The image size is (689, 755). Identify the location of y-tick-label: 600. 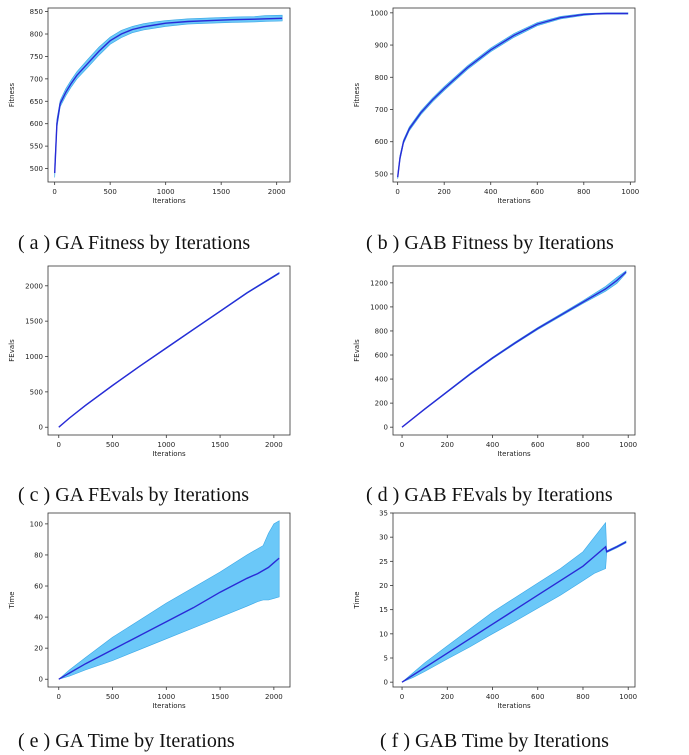
(381, 356).